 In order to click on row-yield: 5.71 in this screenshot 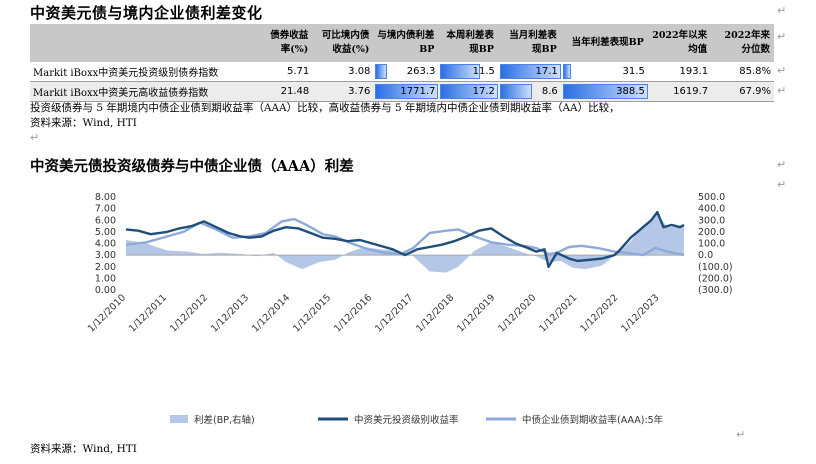, I will do `click(285, 72)`.